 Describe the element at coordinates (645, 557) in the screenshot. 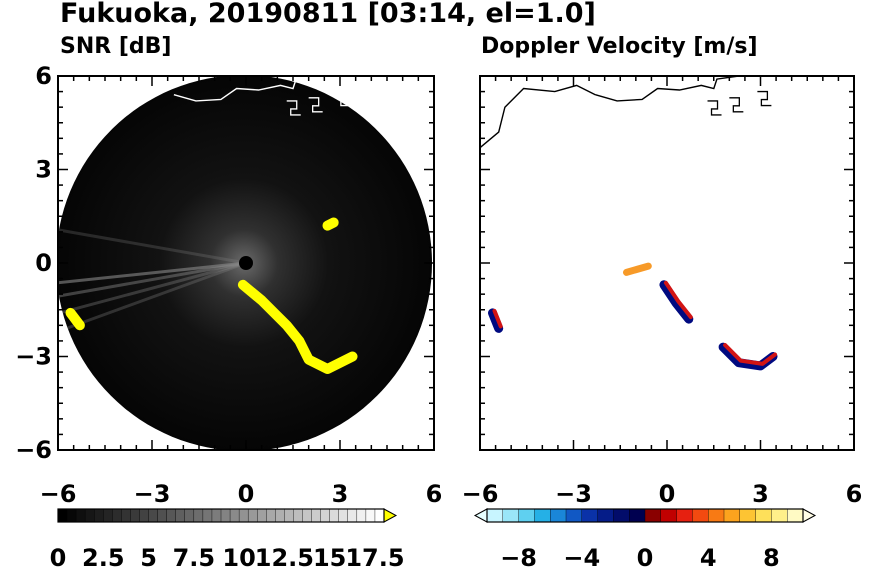

I see `colorbar-tick-label: 0` at that location.